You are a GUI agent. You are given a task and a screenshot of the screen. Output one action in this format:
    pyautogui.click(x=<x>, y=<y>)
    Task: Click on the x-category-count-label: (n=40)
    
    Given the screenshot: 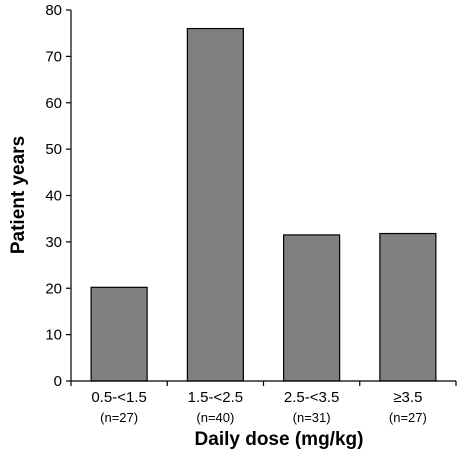 What is the action you would take?
    pyautogui.click(x=215, y=417)
    